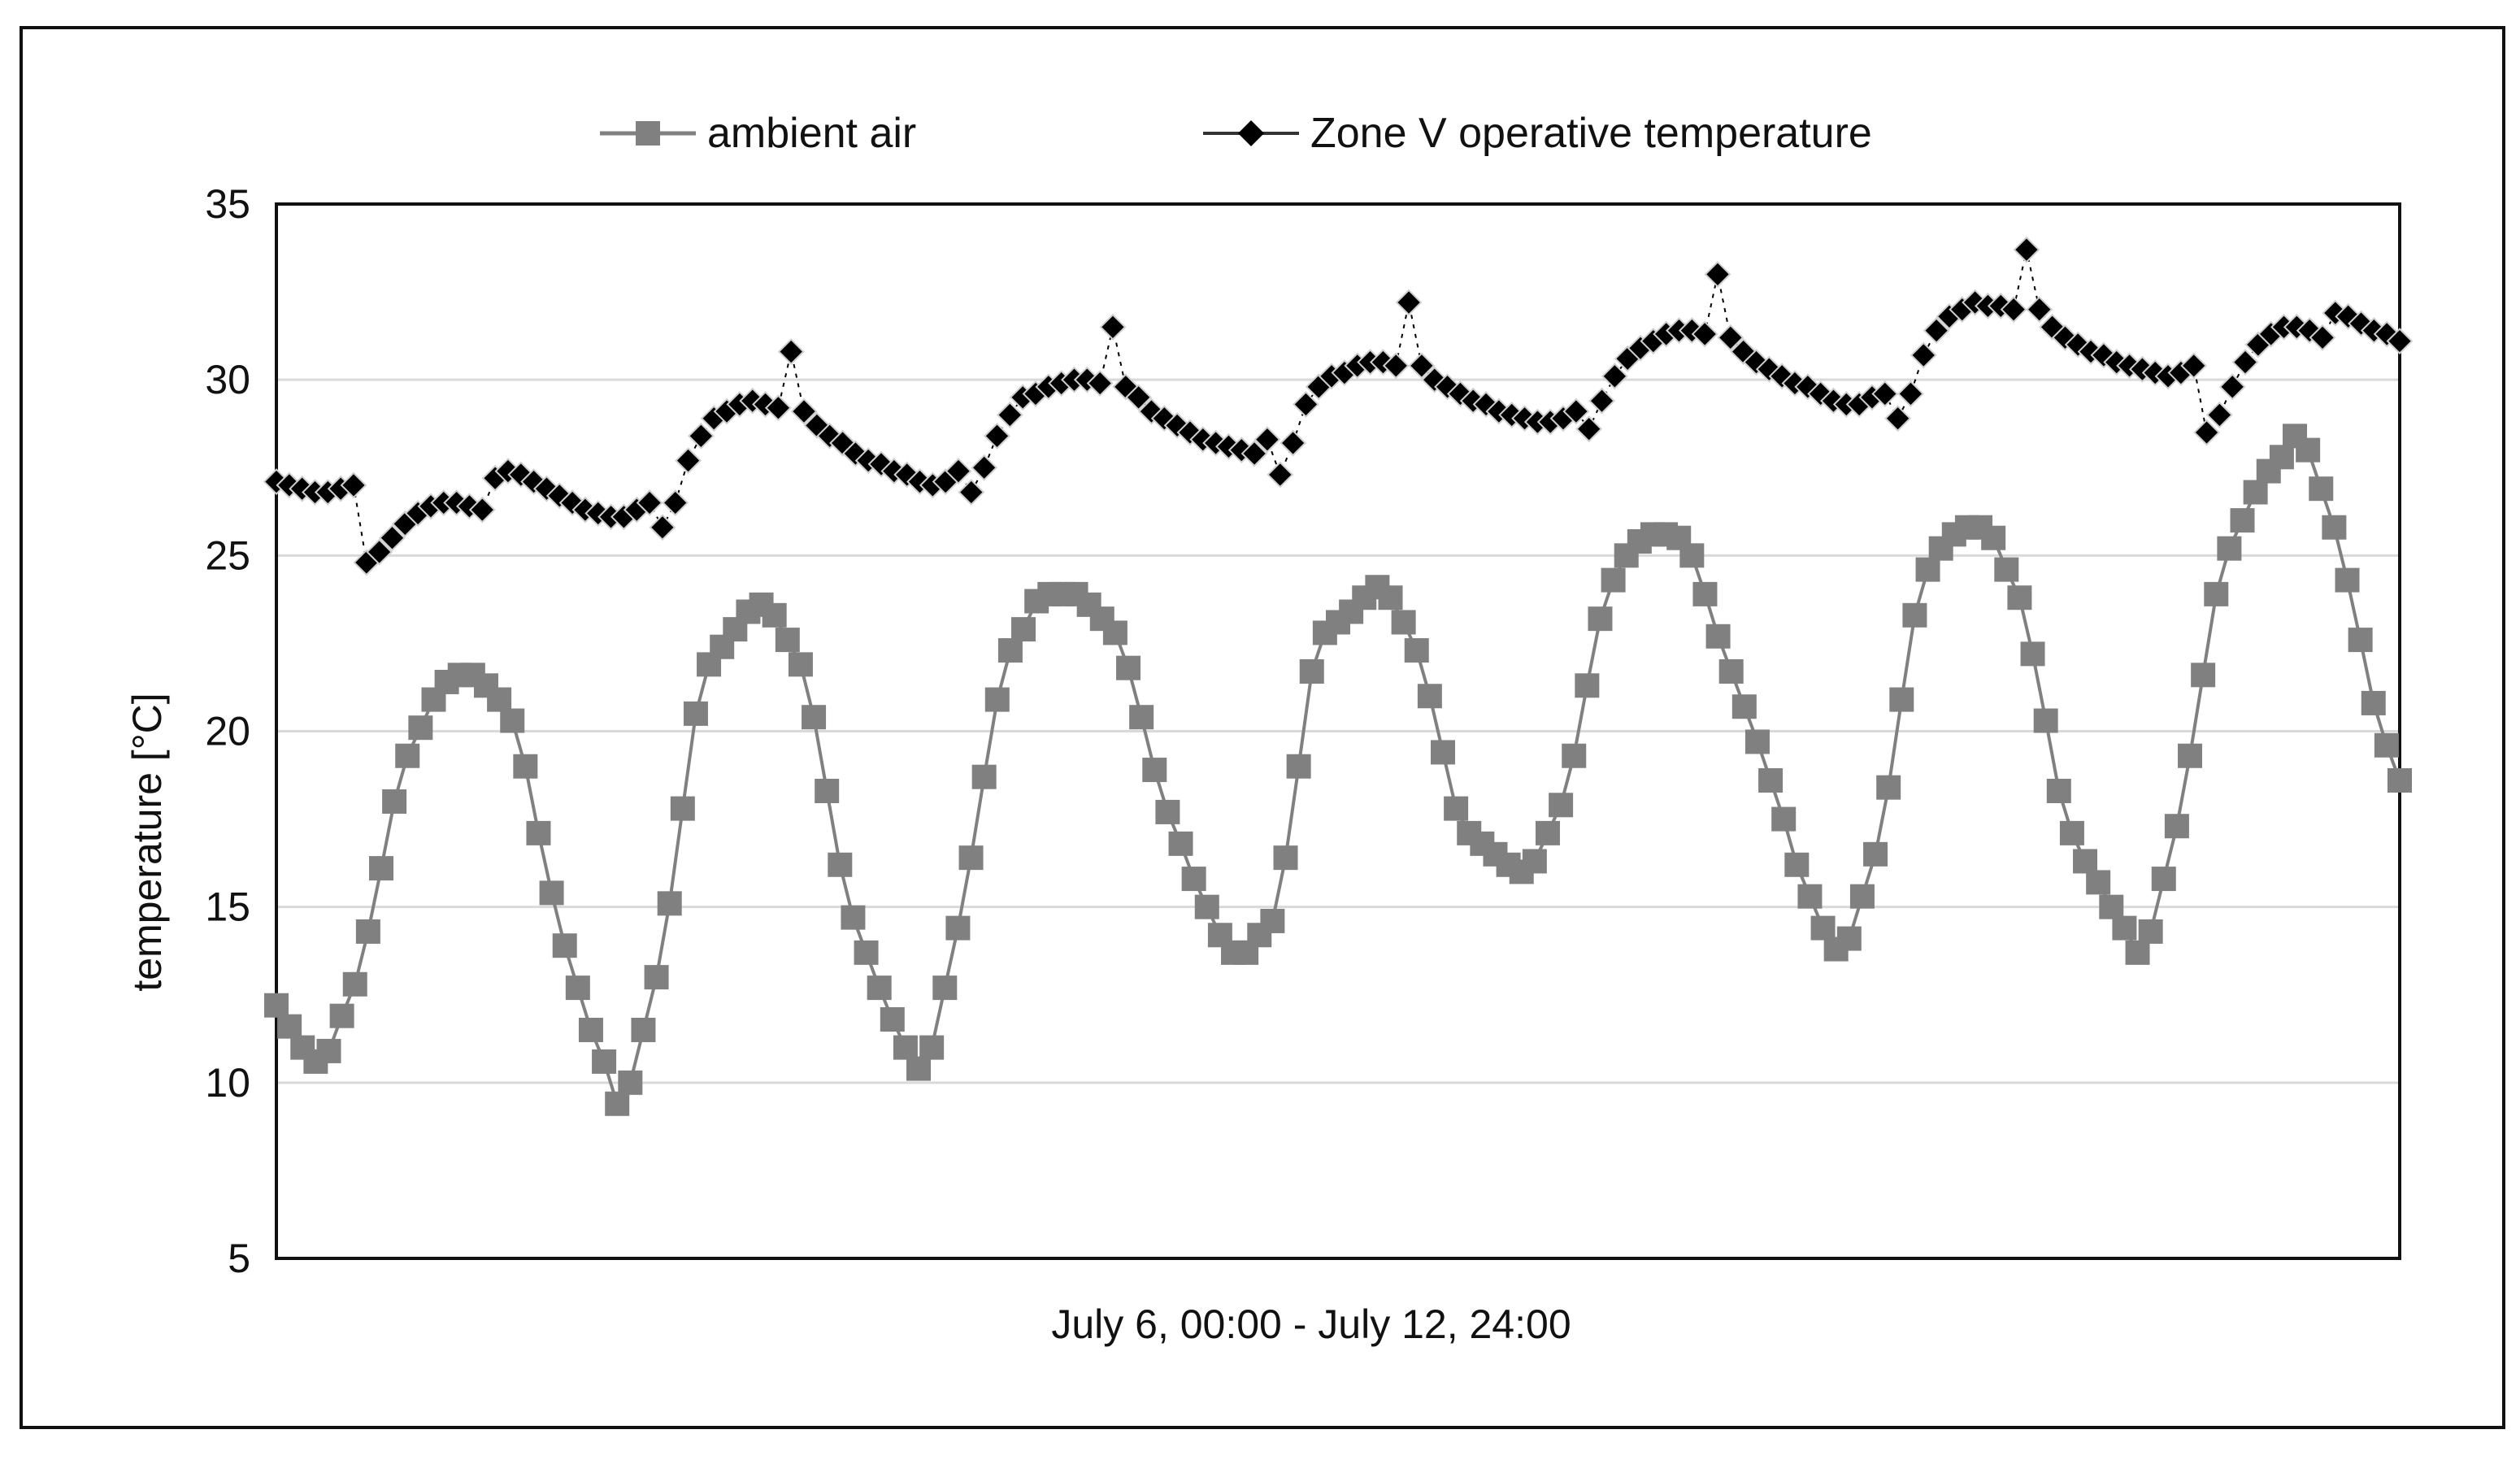 The width and height of the screenshot is (2520, 1460). Describe the element at coordinates (228, 204) in the screenshot. I see `y-tick-label: 35` at that location.